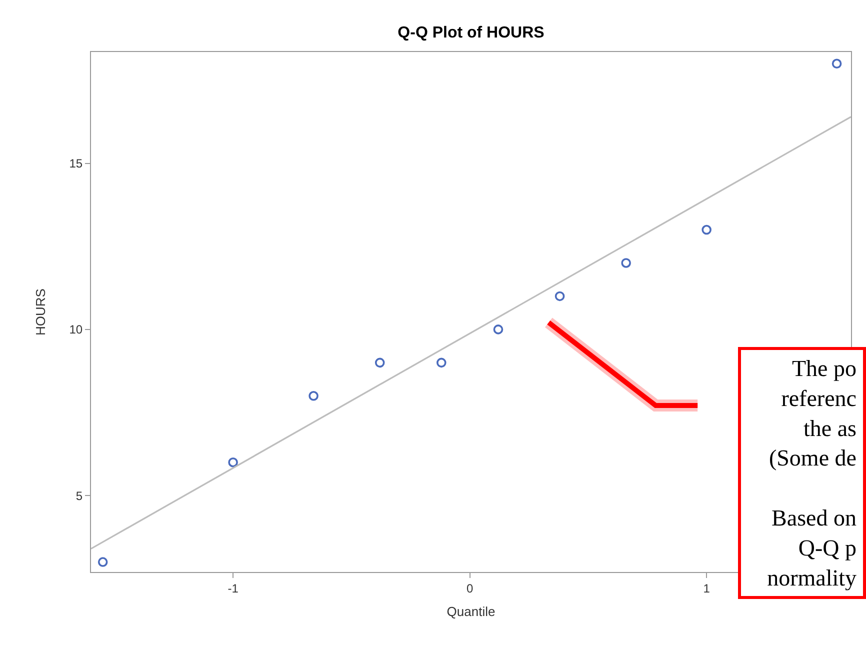 The width and height of the screenshot is (866, 654). I want to click on chart-title: Q-Q Plot of HOURS, so click(471, 33).